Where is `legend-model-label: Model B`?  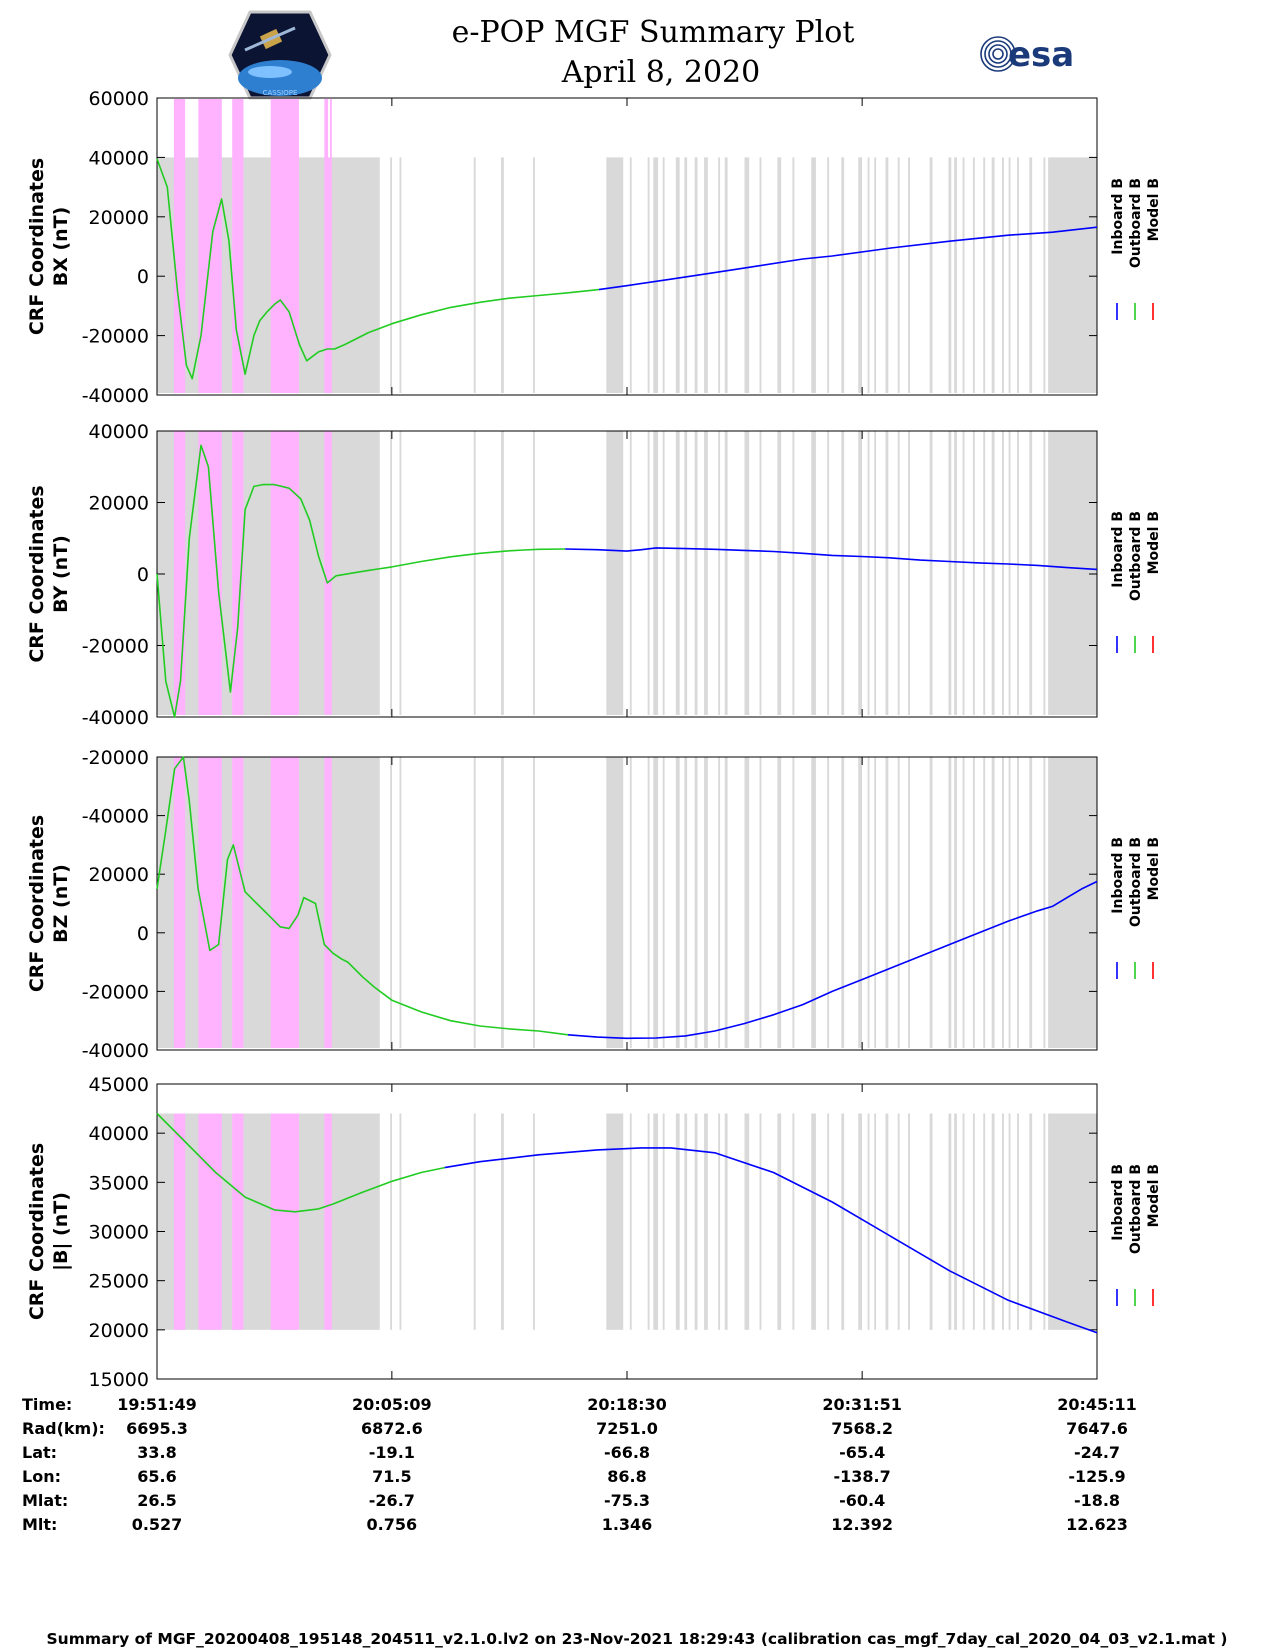 legend-model-label: Model B is located at coordinates (1154, 868).